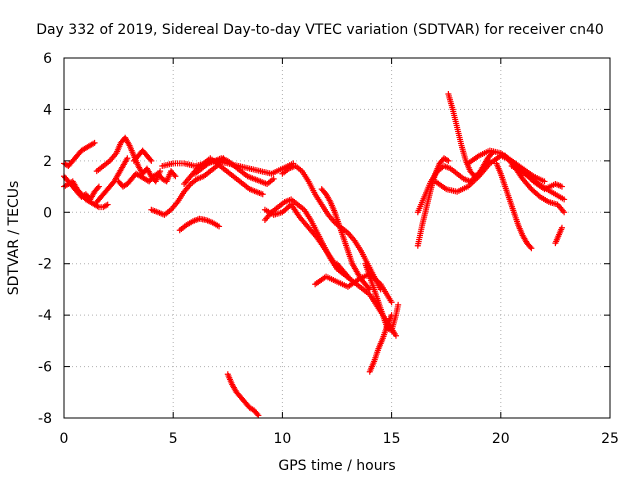 The height and width of the screenshot is (480, 640). I want to click on x-tick-label: 15, so click(392, 439).